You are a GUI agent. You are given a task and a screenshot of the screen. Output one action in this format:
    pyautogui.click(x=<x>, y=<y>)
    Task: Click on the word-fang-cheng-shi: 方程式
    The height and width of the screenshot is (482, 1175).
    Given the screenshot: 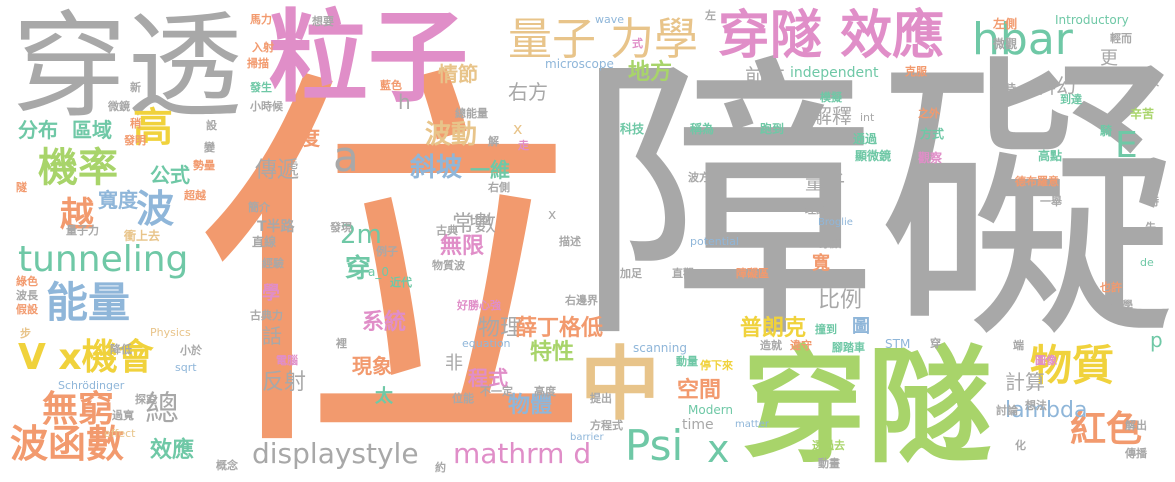 What is the action you would take?
    pyautogui.click(x=606, y=425)
    